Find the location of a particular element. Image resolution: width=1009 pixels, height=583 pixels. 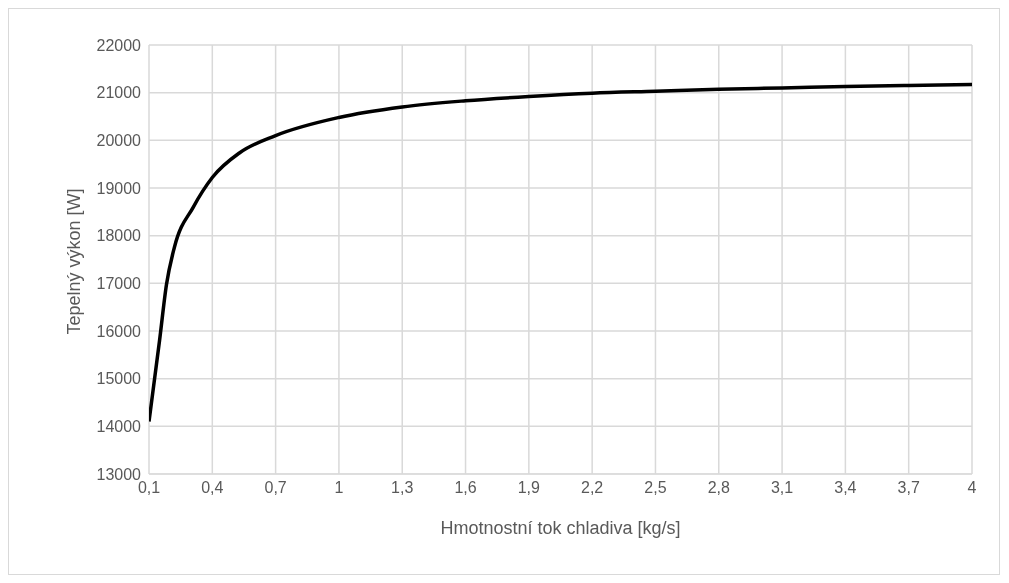

x-tick-label: 3,1 is located at coordinates (782, 488).